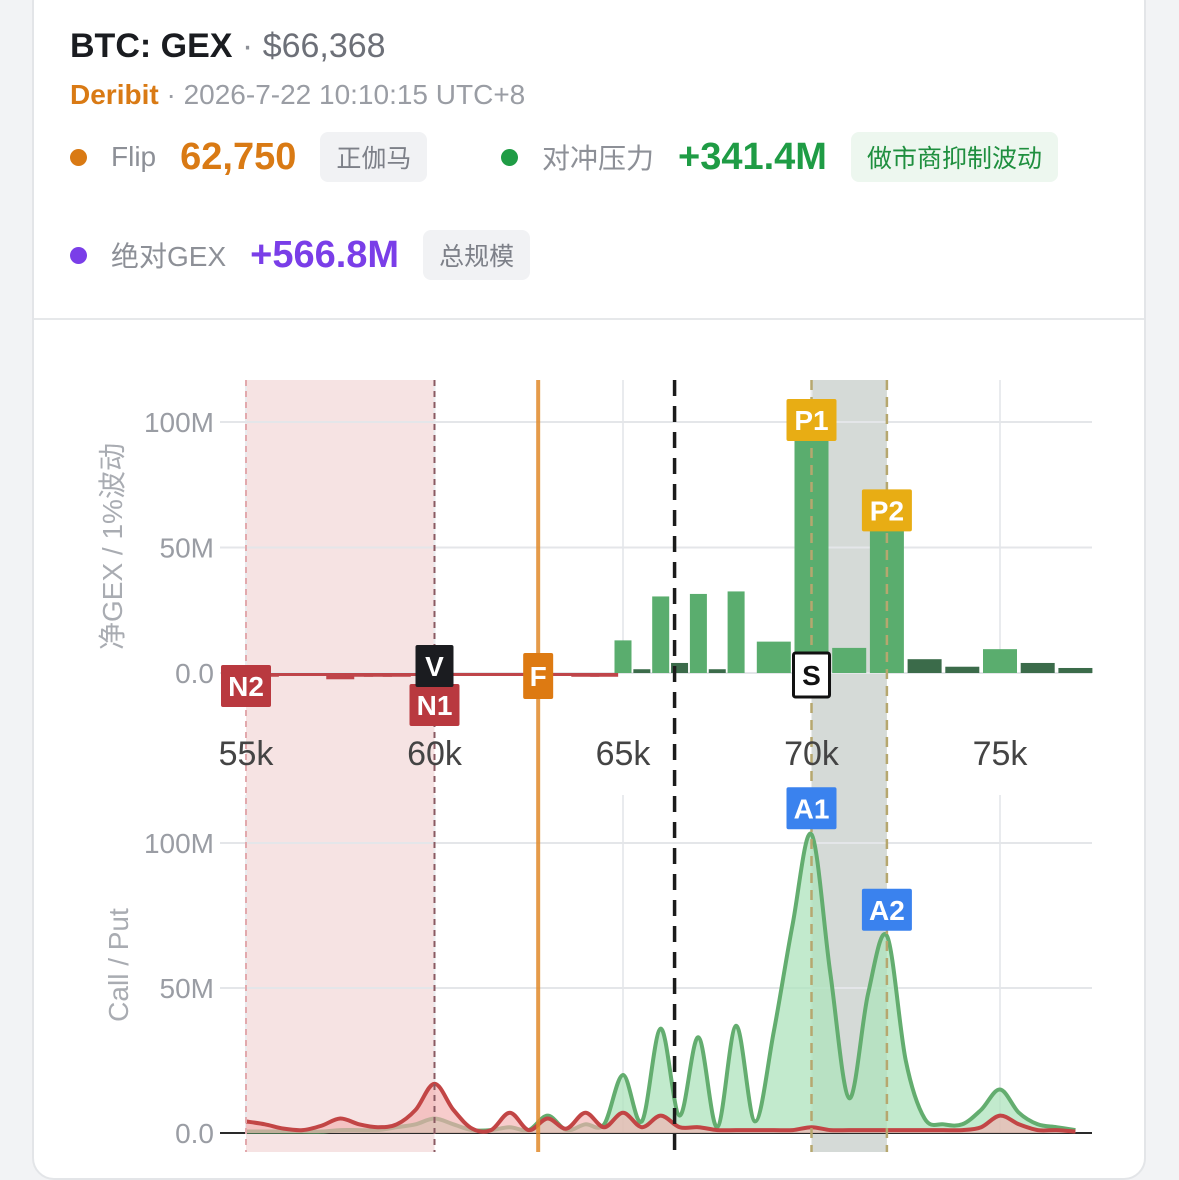 The height and width of the screenshot is (1180, 1179). I want to click on abs-gex-value: +566.8M, so click(325, 254).